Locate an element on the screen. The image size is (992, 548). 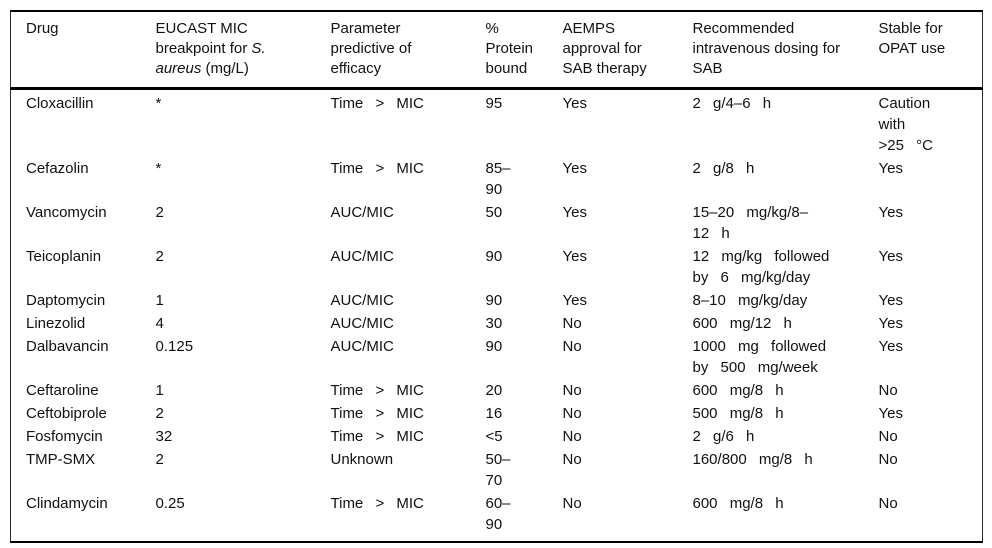
cell-drug: Linezolid is located at coordinates (56, 323).